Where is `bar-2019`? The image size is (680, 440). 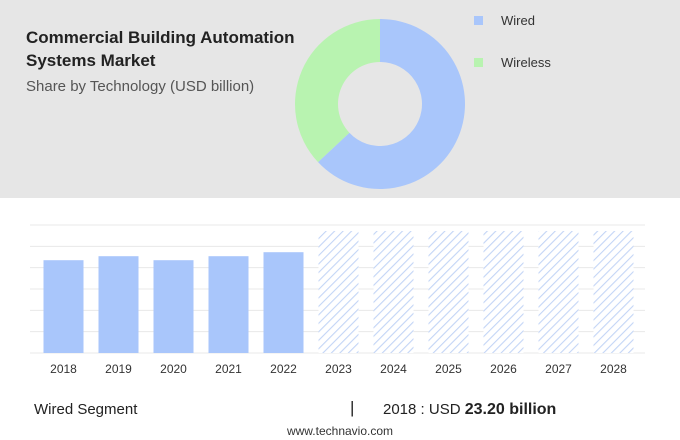
bar-2019 is located at coordinates (118, 304).